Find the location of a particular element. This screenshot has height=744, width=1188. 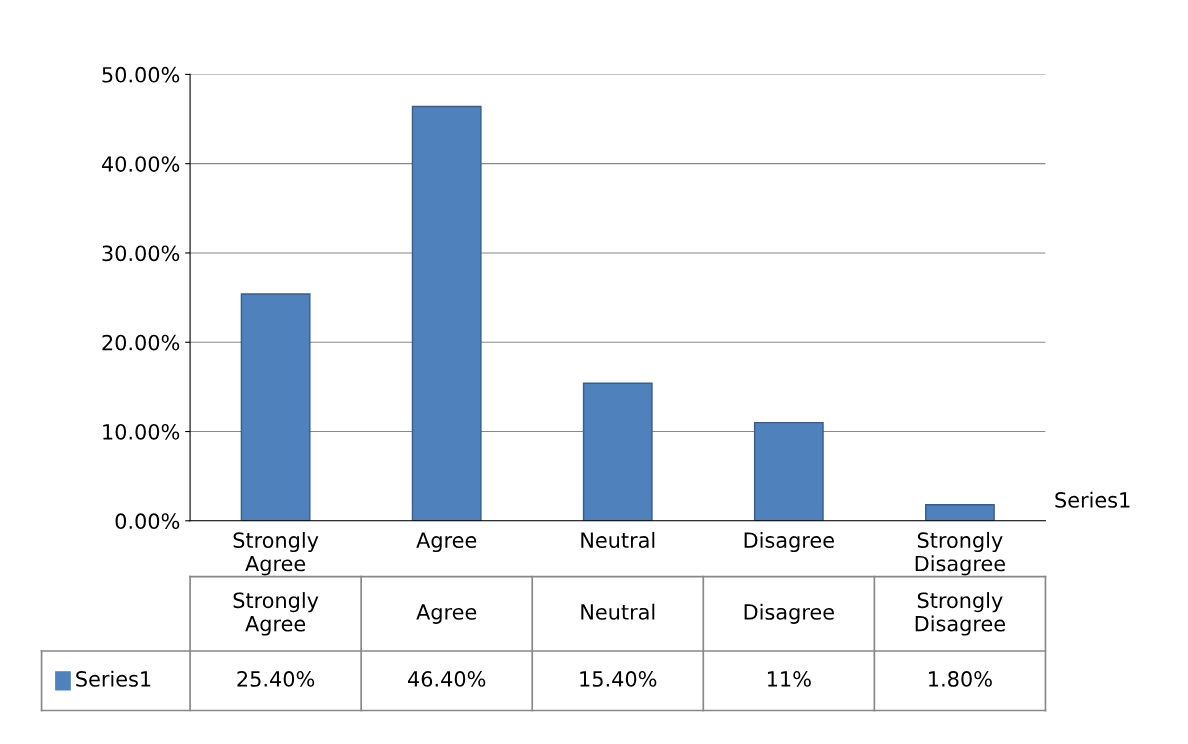

x-tick-label: Strongly Disagree is located at coordinates (960, 553).